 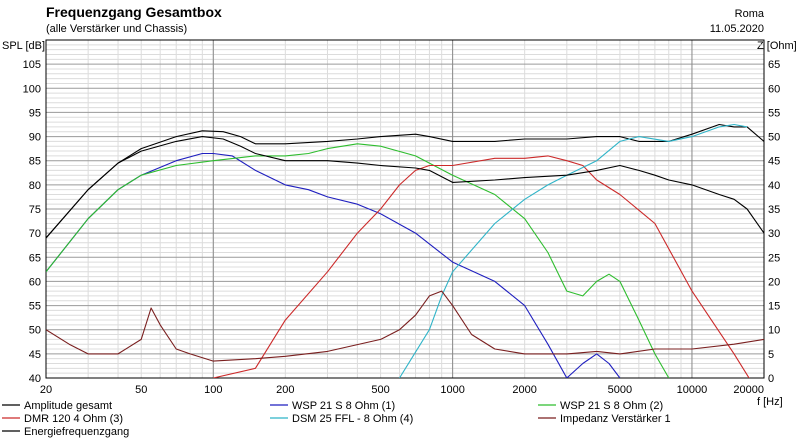 I want to click on y-tick-label-right: 20, so click(x=774, y=282).